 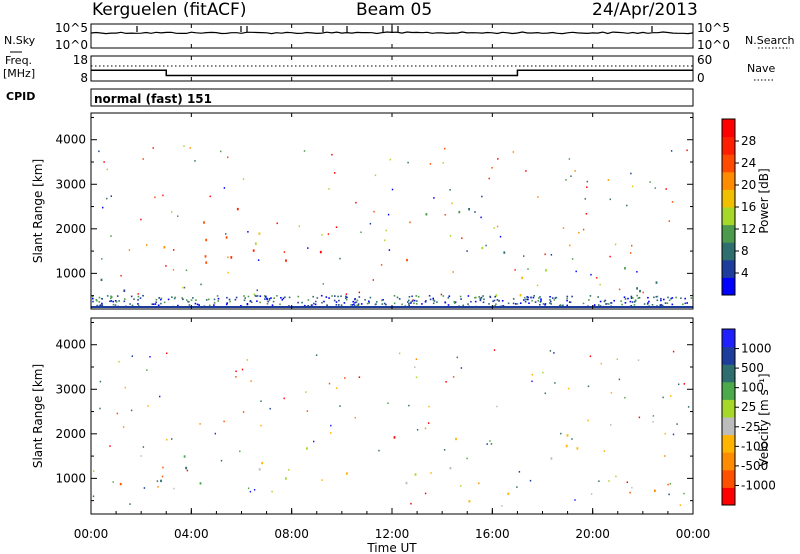 I want to click on nave-label: Nave, so click(x=761, y=68).